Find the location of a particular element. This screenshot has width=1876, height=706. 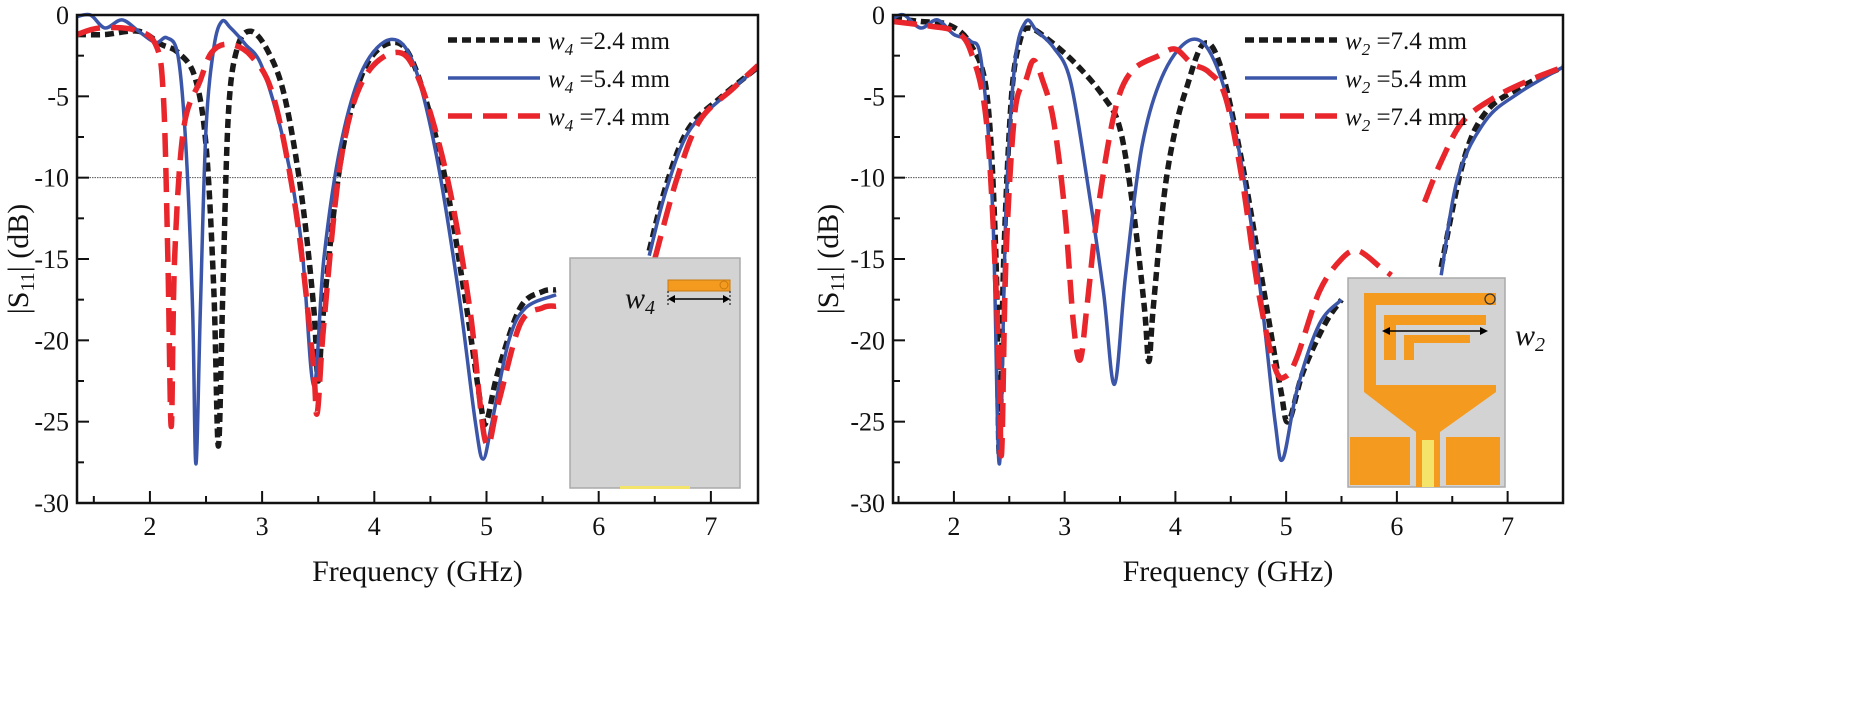

antenna-meander is located at coordinates (1435, 337).